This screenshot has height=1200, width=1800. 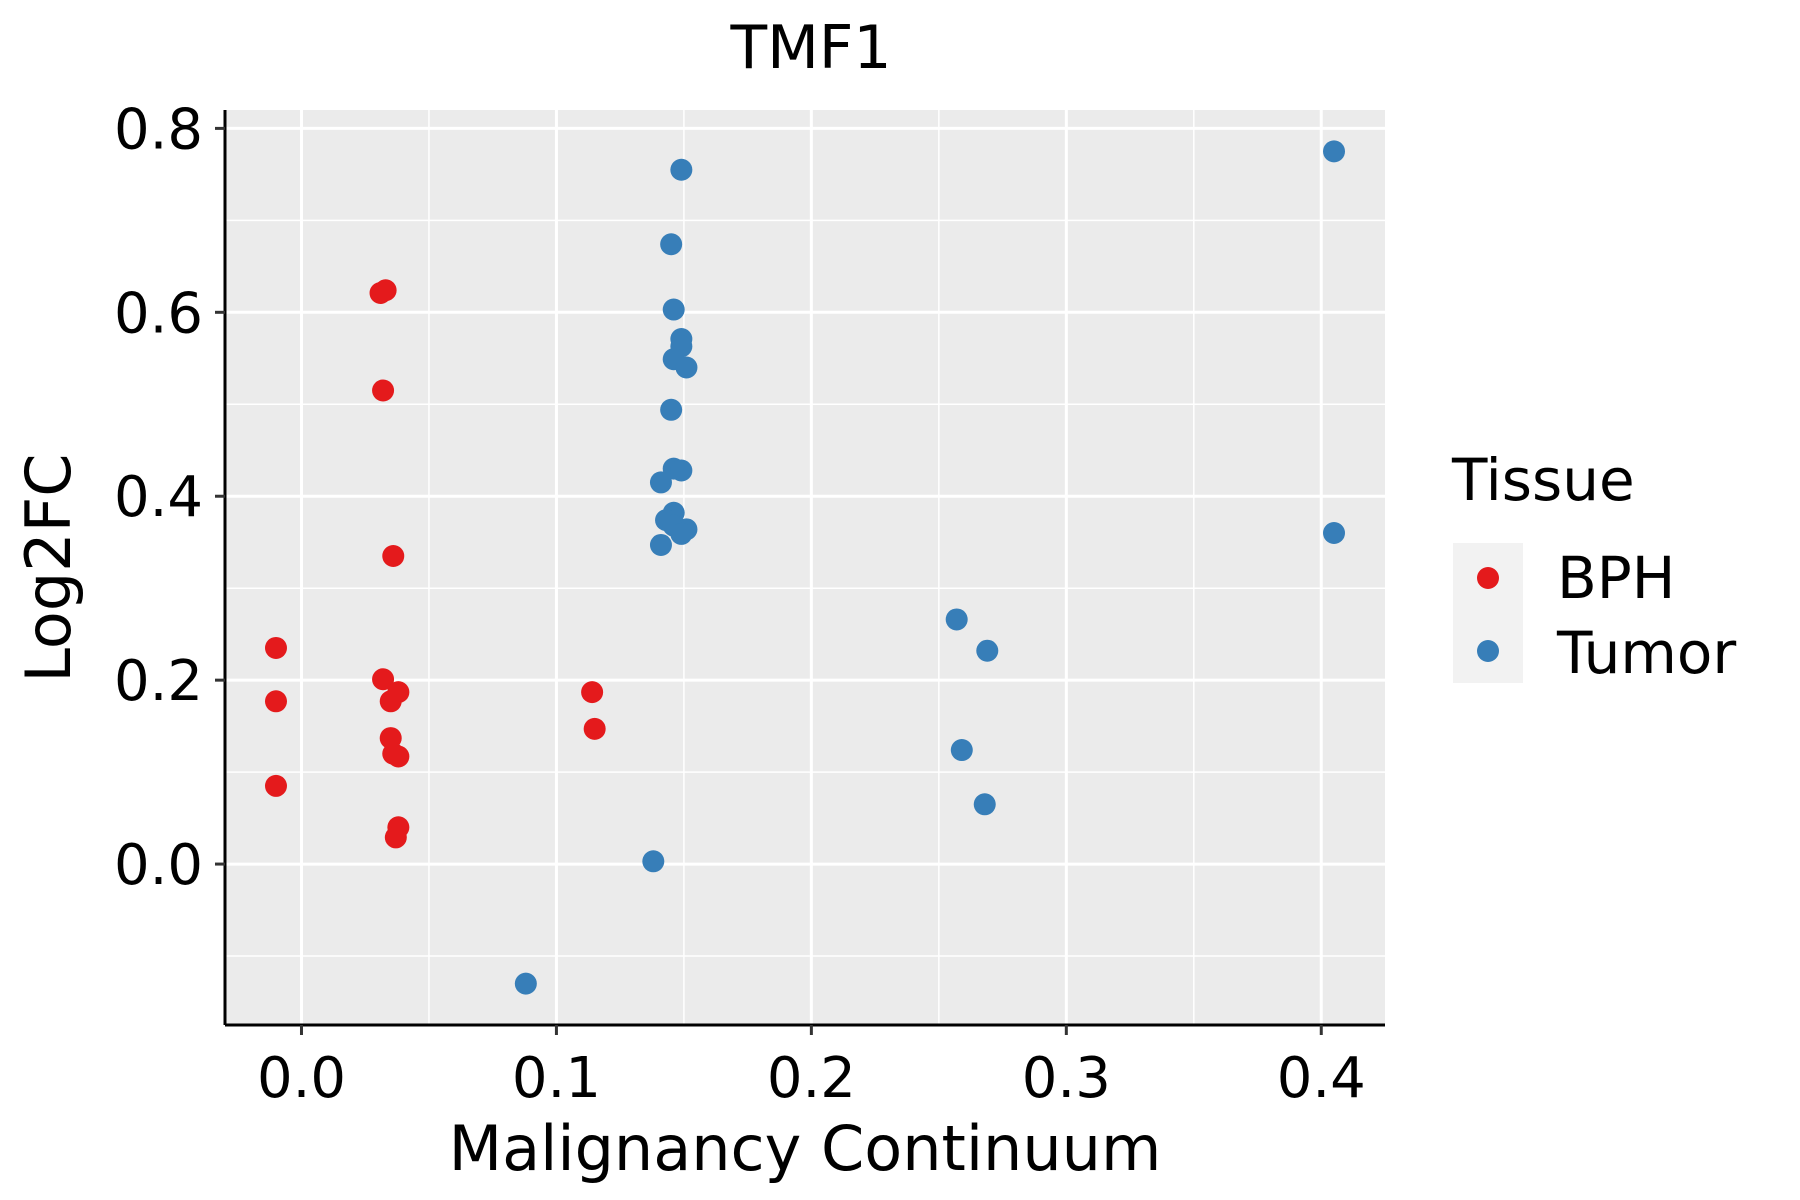 What do you see at coordinates (158, 313) in the screenshot?
I see `y-tick-label: 0.6` at bounding box center [158, 313].